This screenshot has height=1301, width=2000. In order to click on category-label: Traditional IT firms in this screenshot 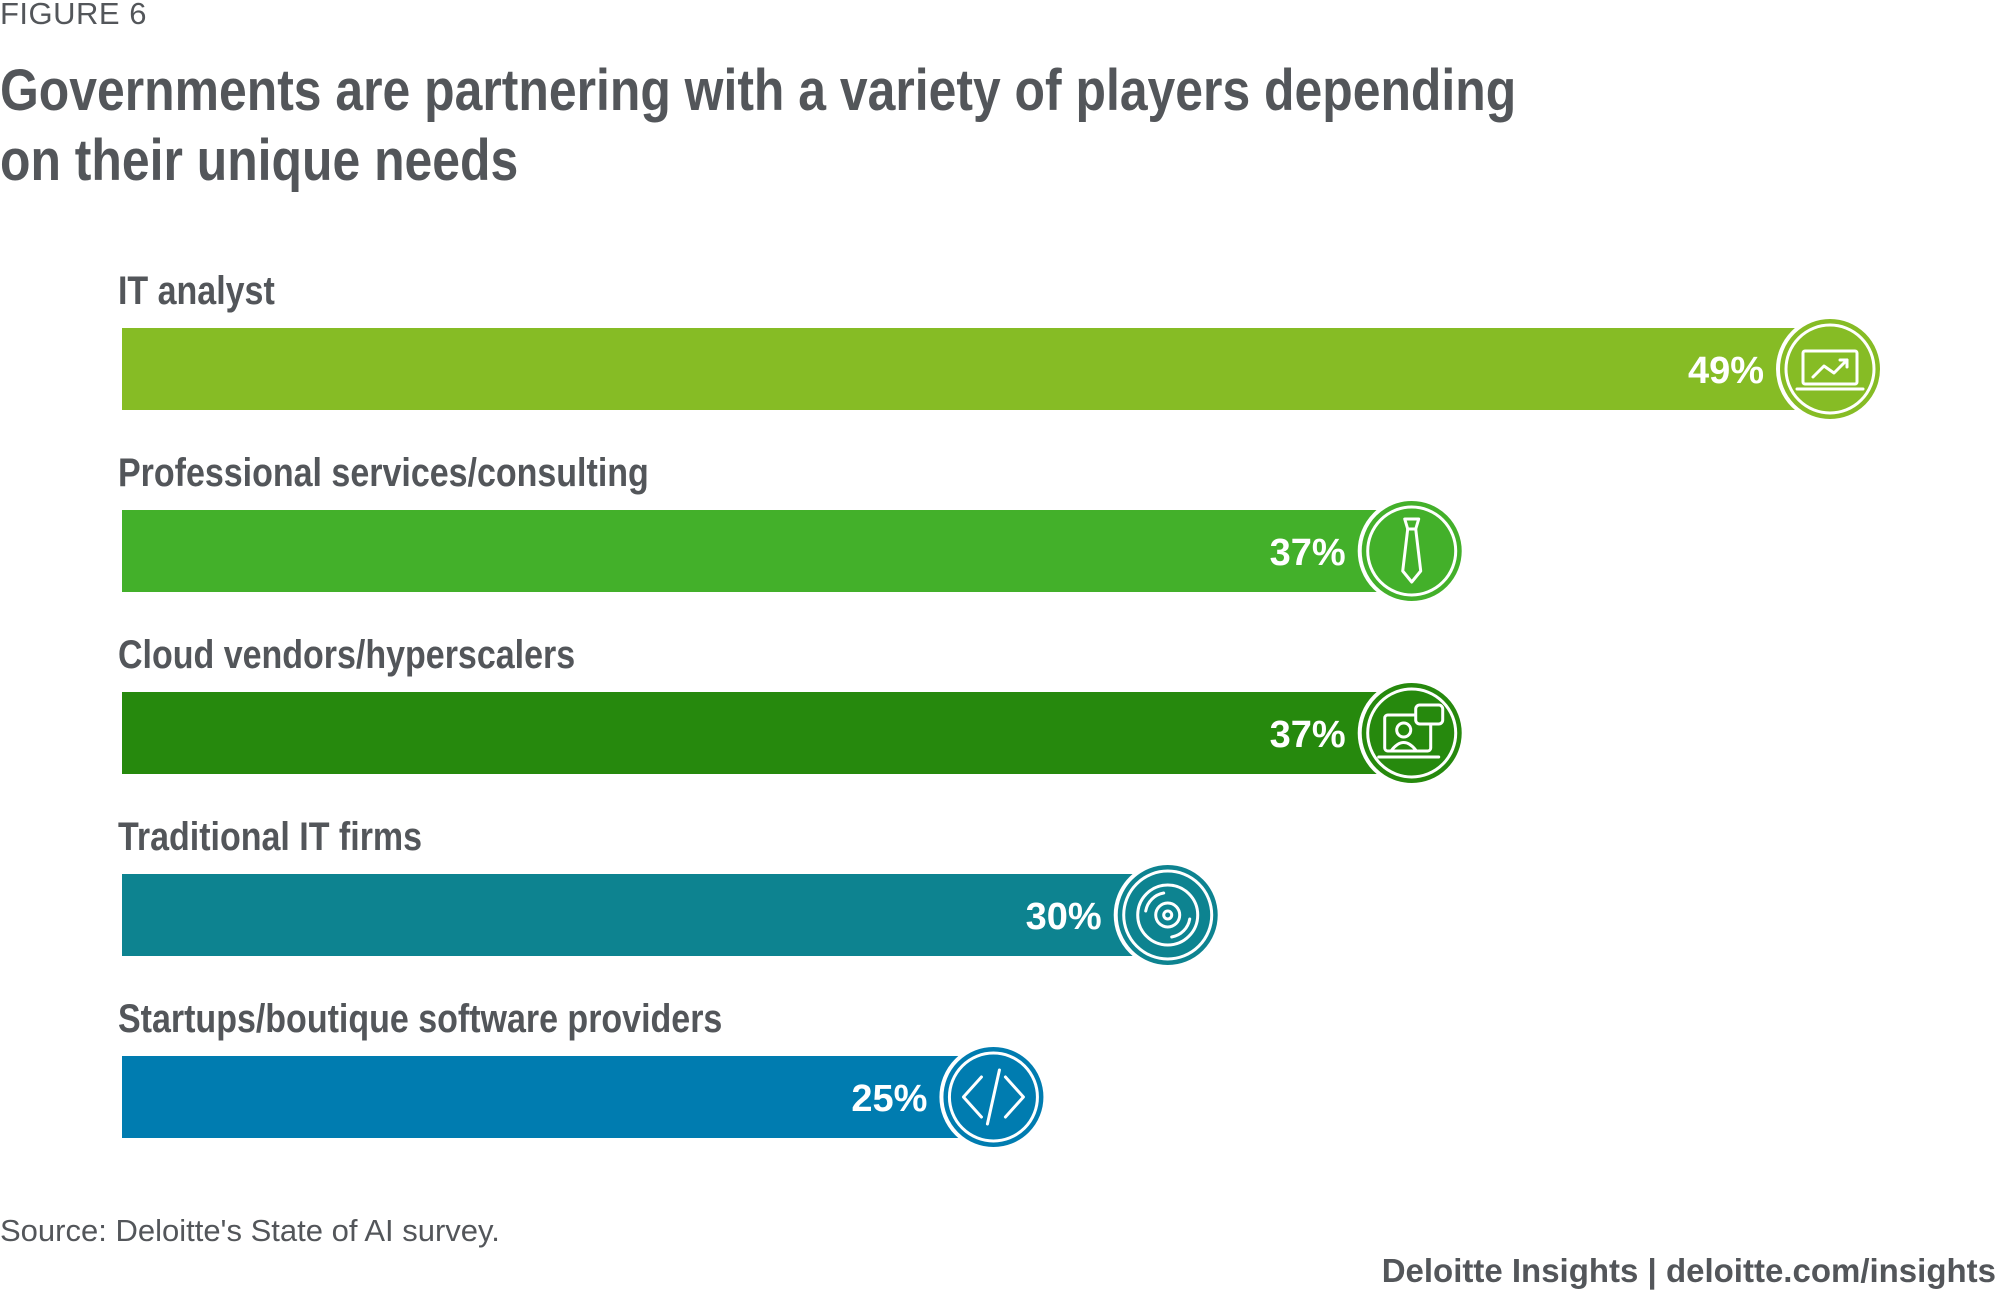, I will do `click(270, 835)`.